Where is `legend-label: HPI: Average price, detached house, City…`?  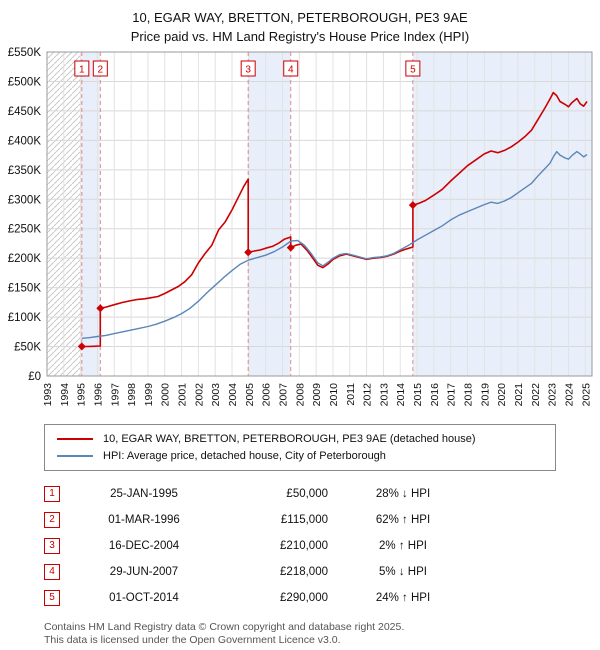 legend-label: HPI: Average price, detached house, City… is located at coordinates (244, 455).